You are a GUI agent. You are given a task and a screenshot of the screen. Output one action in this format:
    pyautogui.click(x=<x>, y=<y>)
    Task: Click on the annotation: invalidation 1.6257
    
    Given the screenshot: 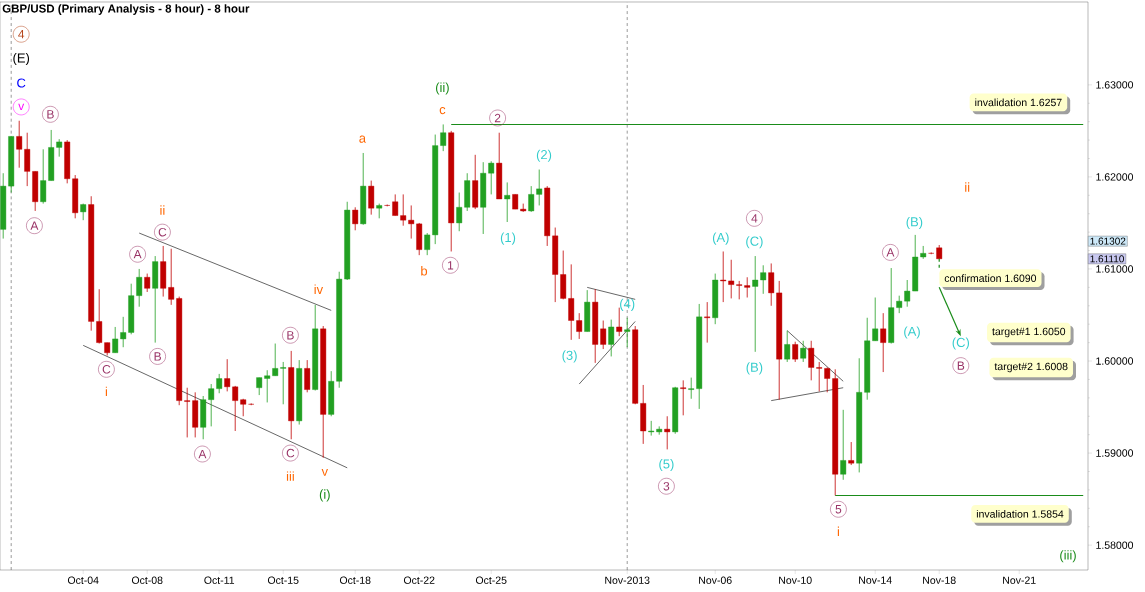 What is the action you would take?
    pyautogui.click(x=1018, y=102)
    